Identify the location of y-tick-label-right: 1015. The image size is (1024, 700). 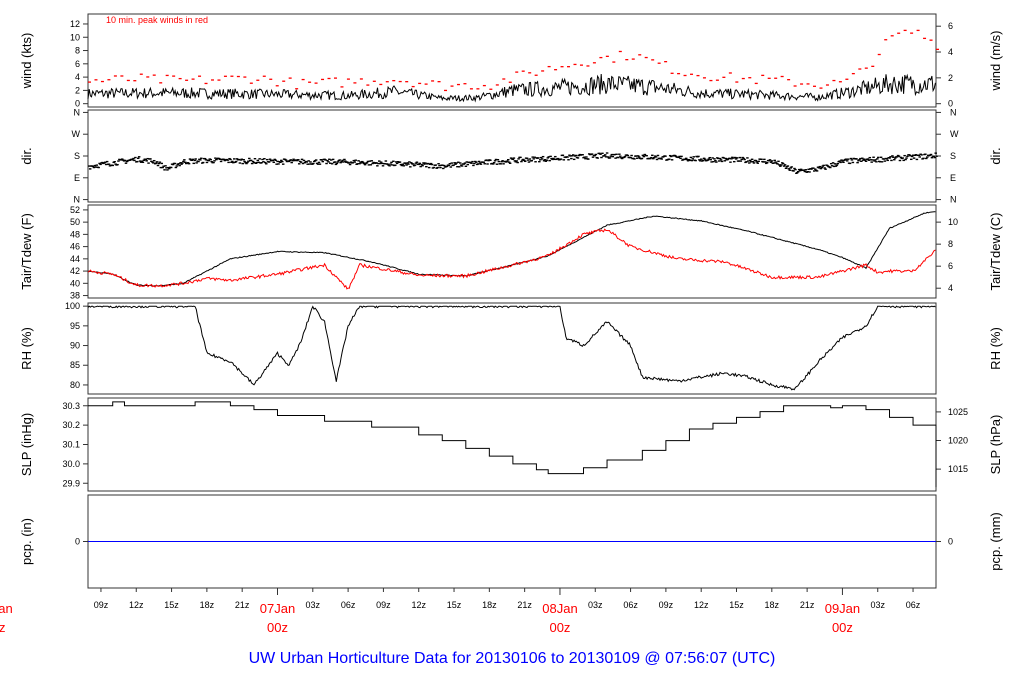
(958, 469).